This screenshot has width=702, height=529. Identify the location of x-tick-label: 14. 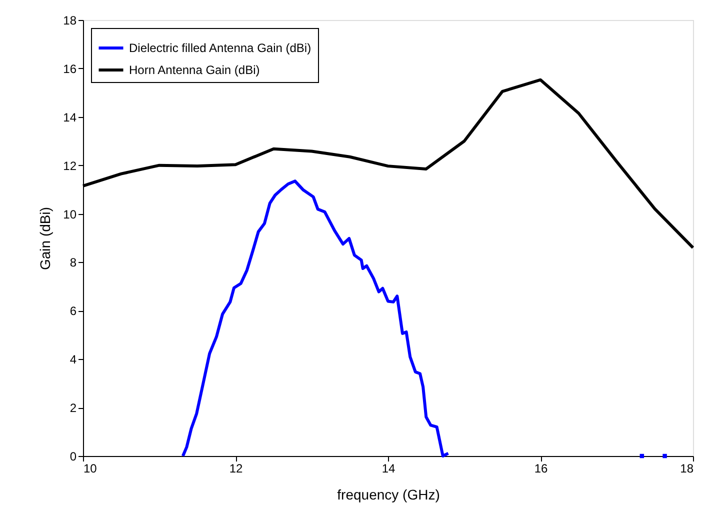
(389, 469).